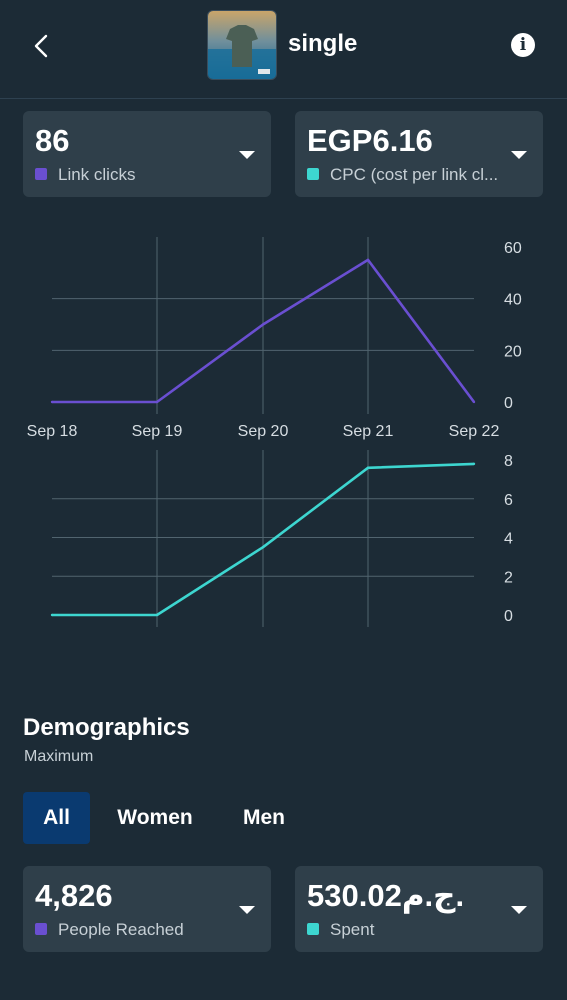 The width and height of the screenshot is (567, 1000). What do you see at coordinates (157, 431) in the screenshot?
I see `x-tick-label: Sep 19` at bounding box center [157, 431].